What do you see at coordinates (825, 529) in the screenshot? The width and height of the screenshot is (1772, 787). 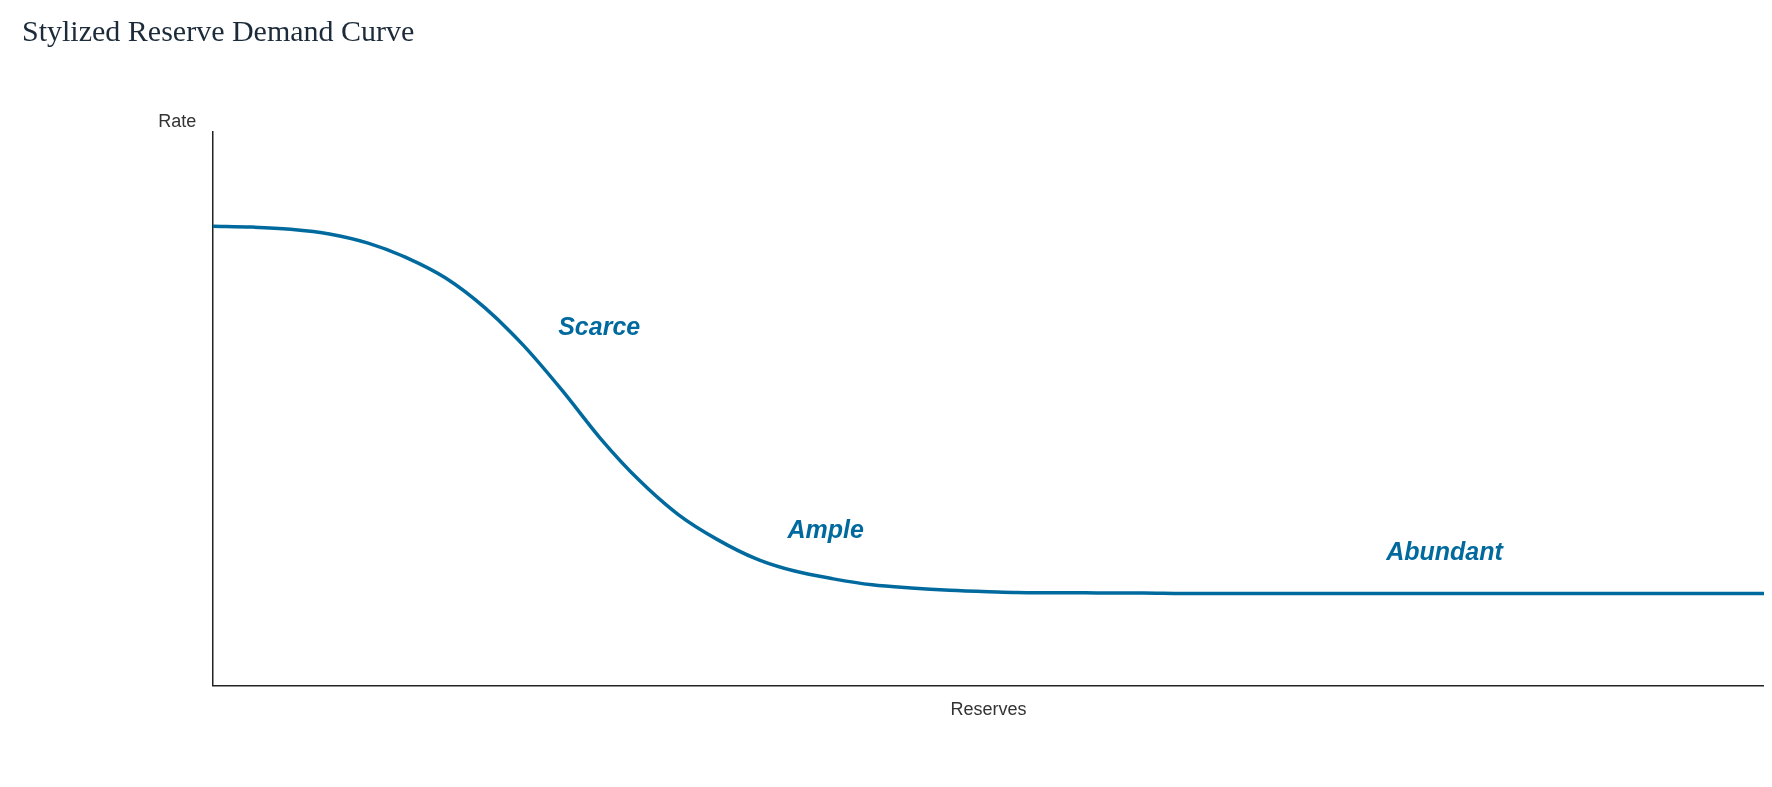 I see `annotation: Ample` at bounding box center [825, 529].